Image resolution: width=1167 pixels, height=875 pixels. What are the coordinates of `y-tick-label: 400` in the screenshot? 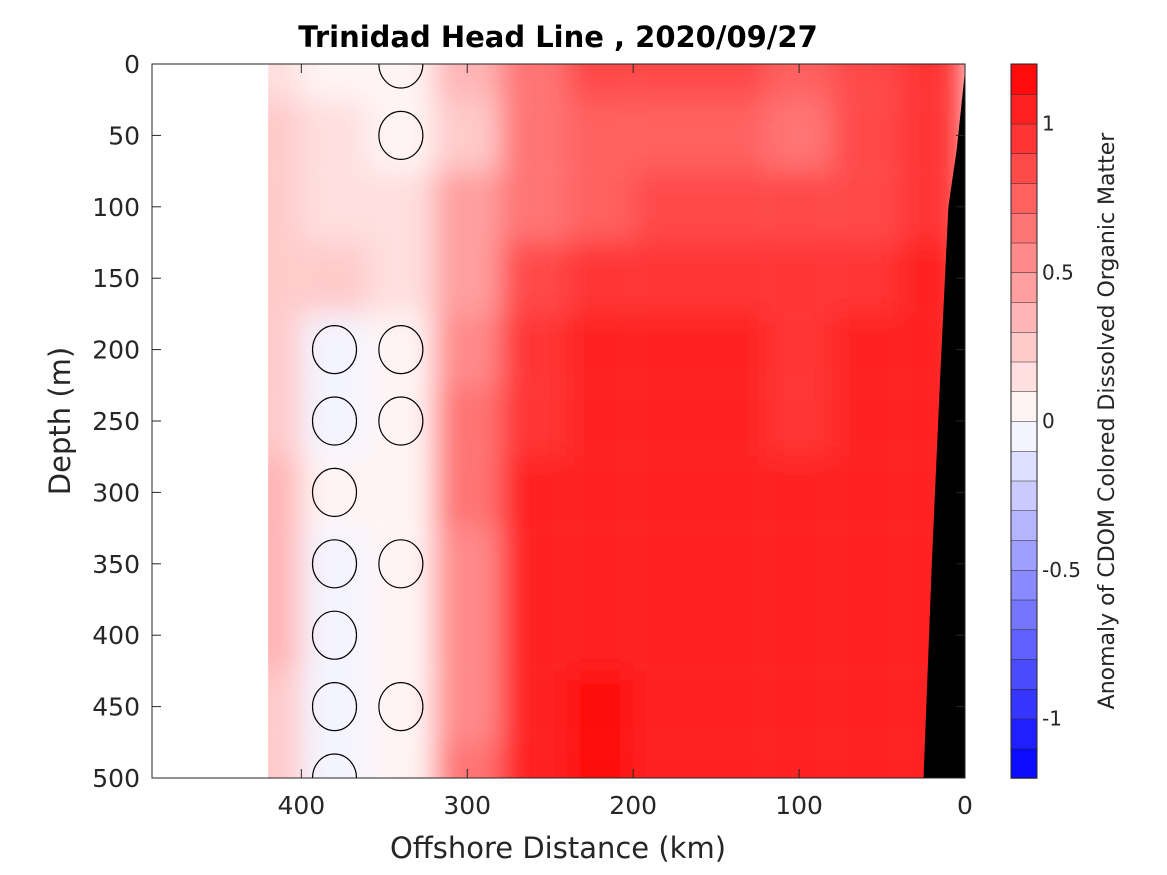 It's located at (116, 635).